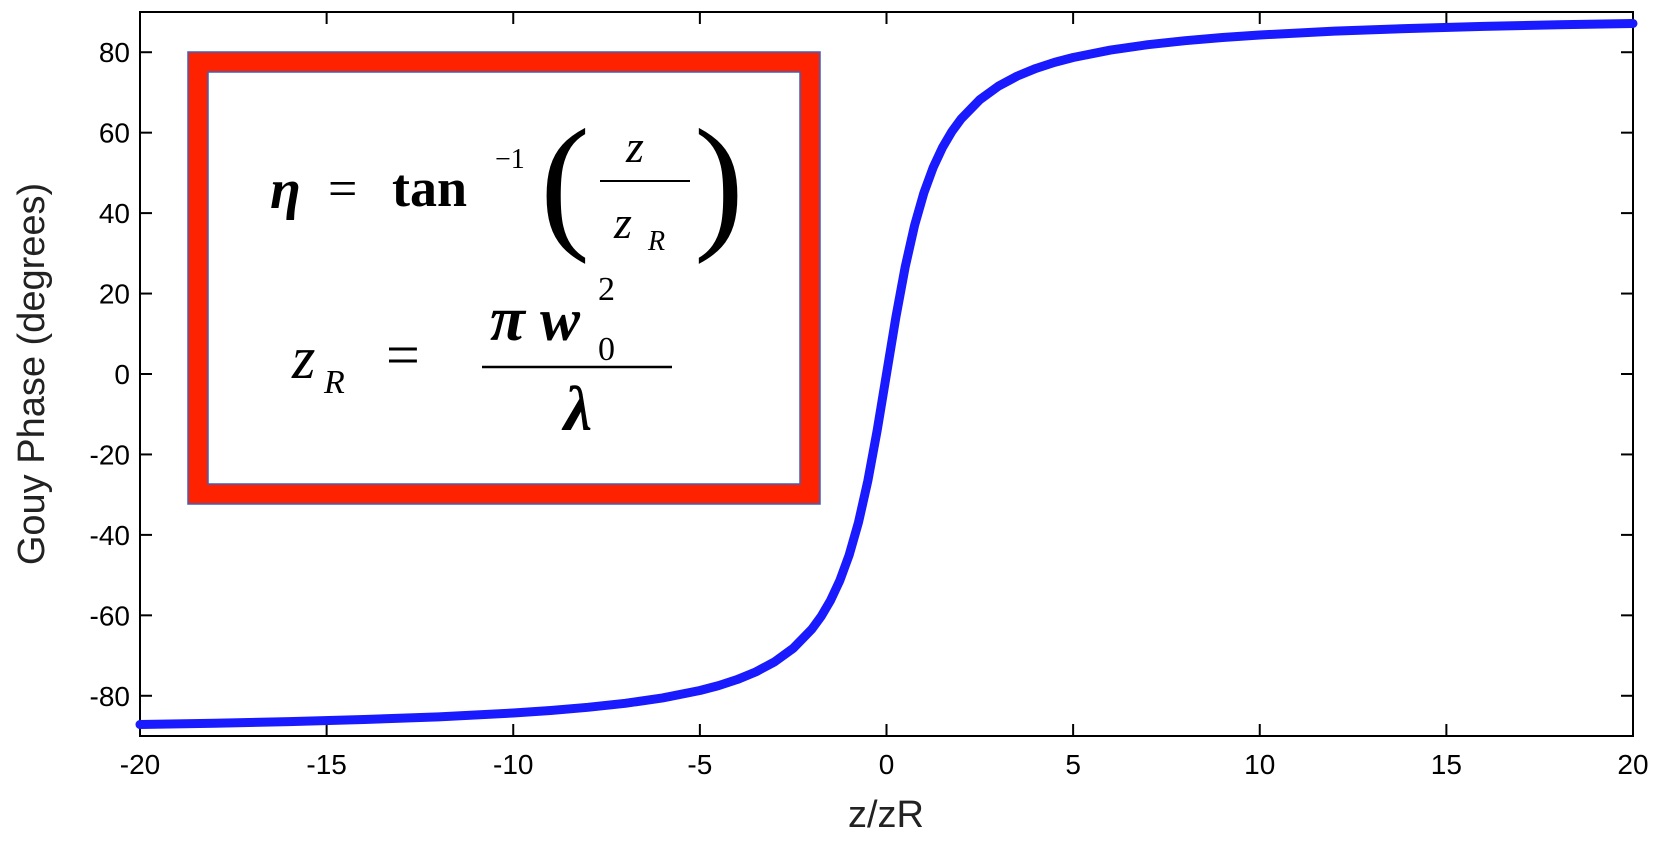 Image resolution: width=1659 pixels, height=842 pixels. I want to click on w-superscript-2: 2, so click(606, 289).